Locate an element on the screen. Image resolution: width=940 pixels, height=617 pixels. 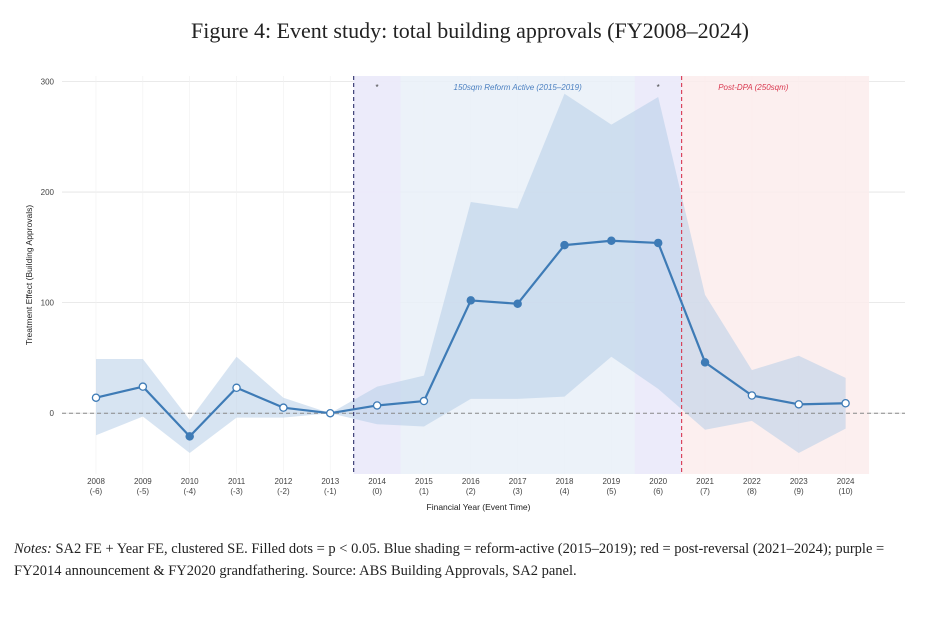
x-tick-label: 2016 is located at coordinates (471, 481).